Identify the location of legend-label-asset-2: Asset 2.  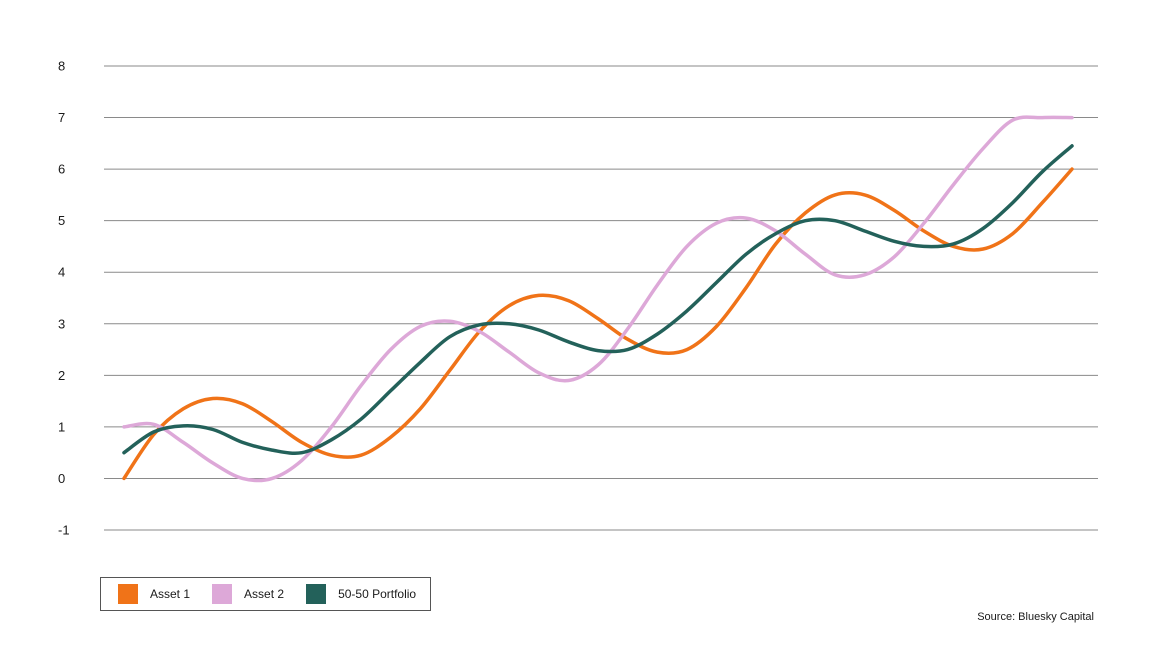
(264, 594).